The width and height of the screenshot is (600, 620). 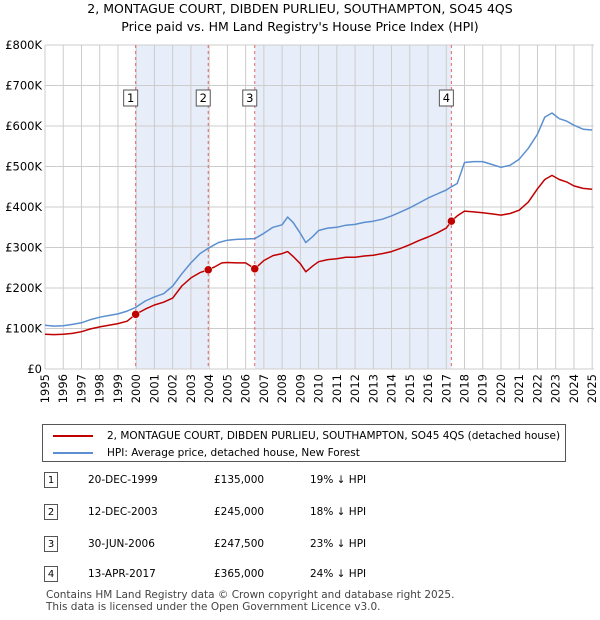 I want to click on x-tick-label: 2021, so click(x=519, y=388).